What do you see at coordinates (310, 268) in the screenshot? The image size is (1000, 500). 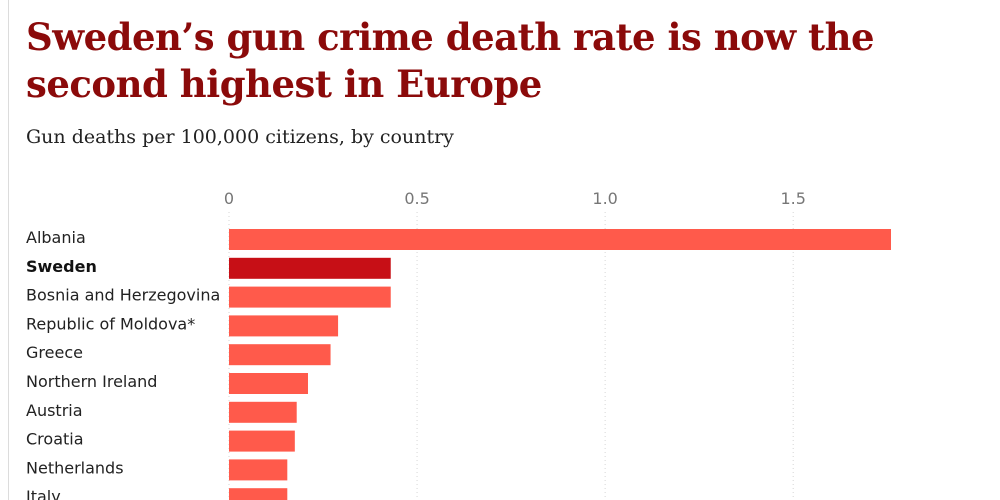 I see `bar-highlighted` at bounding box center [310, 268].